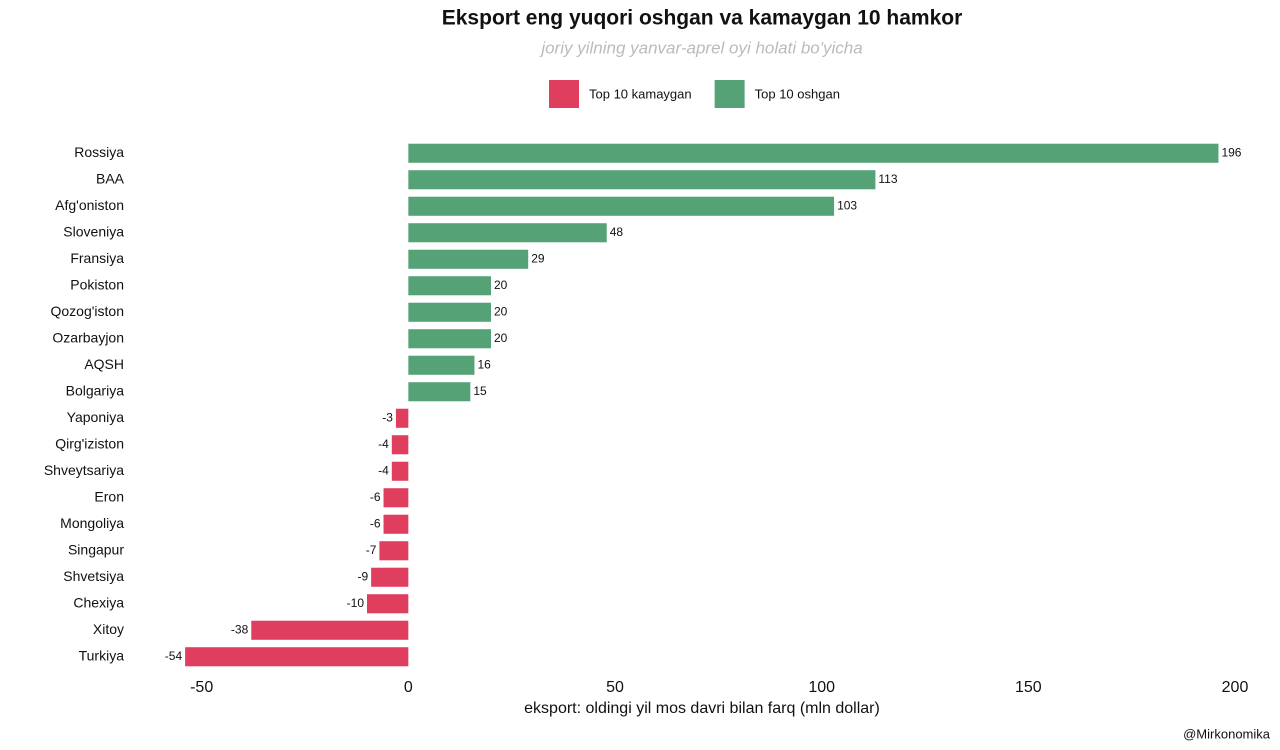 Image resolution: width=1280 pixels, height=750 pixels. What do you see at coordinates (104, 364) in the screenshot?
I see `y-tick-label: AQSH` at bounding box center [104, 364].